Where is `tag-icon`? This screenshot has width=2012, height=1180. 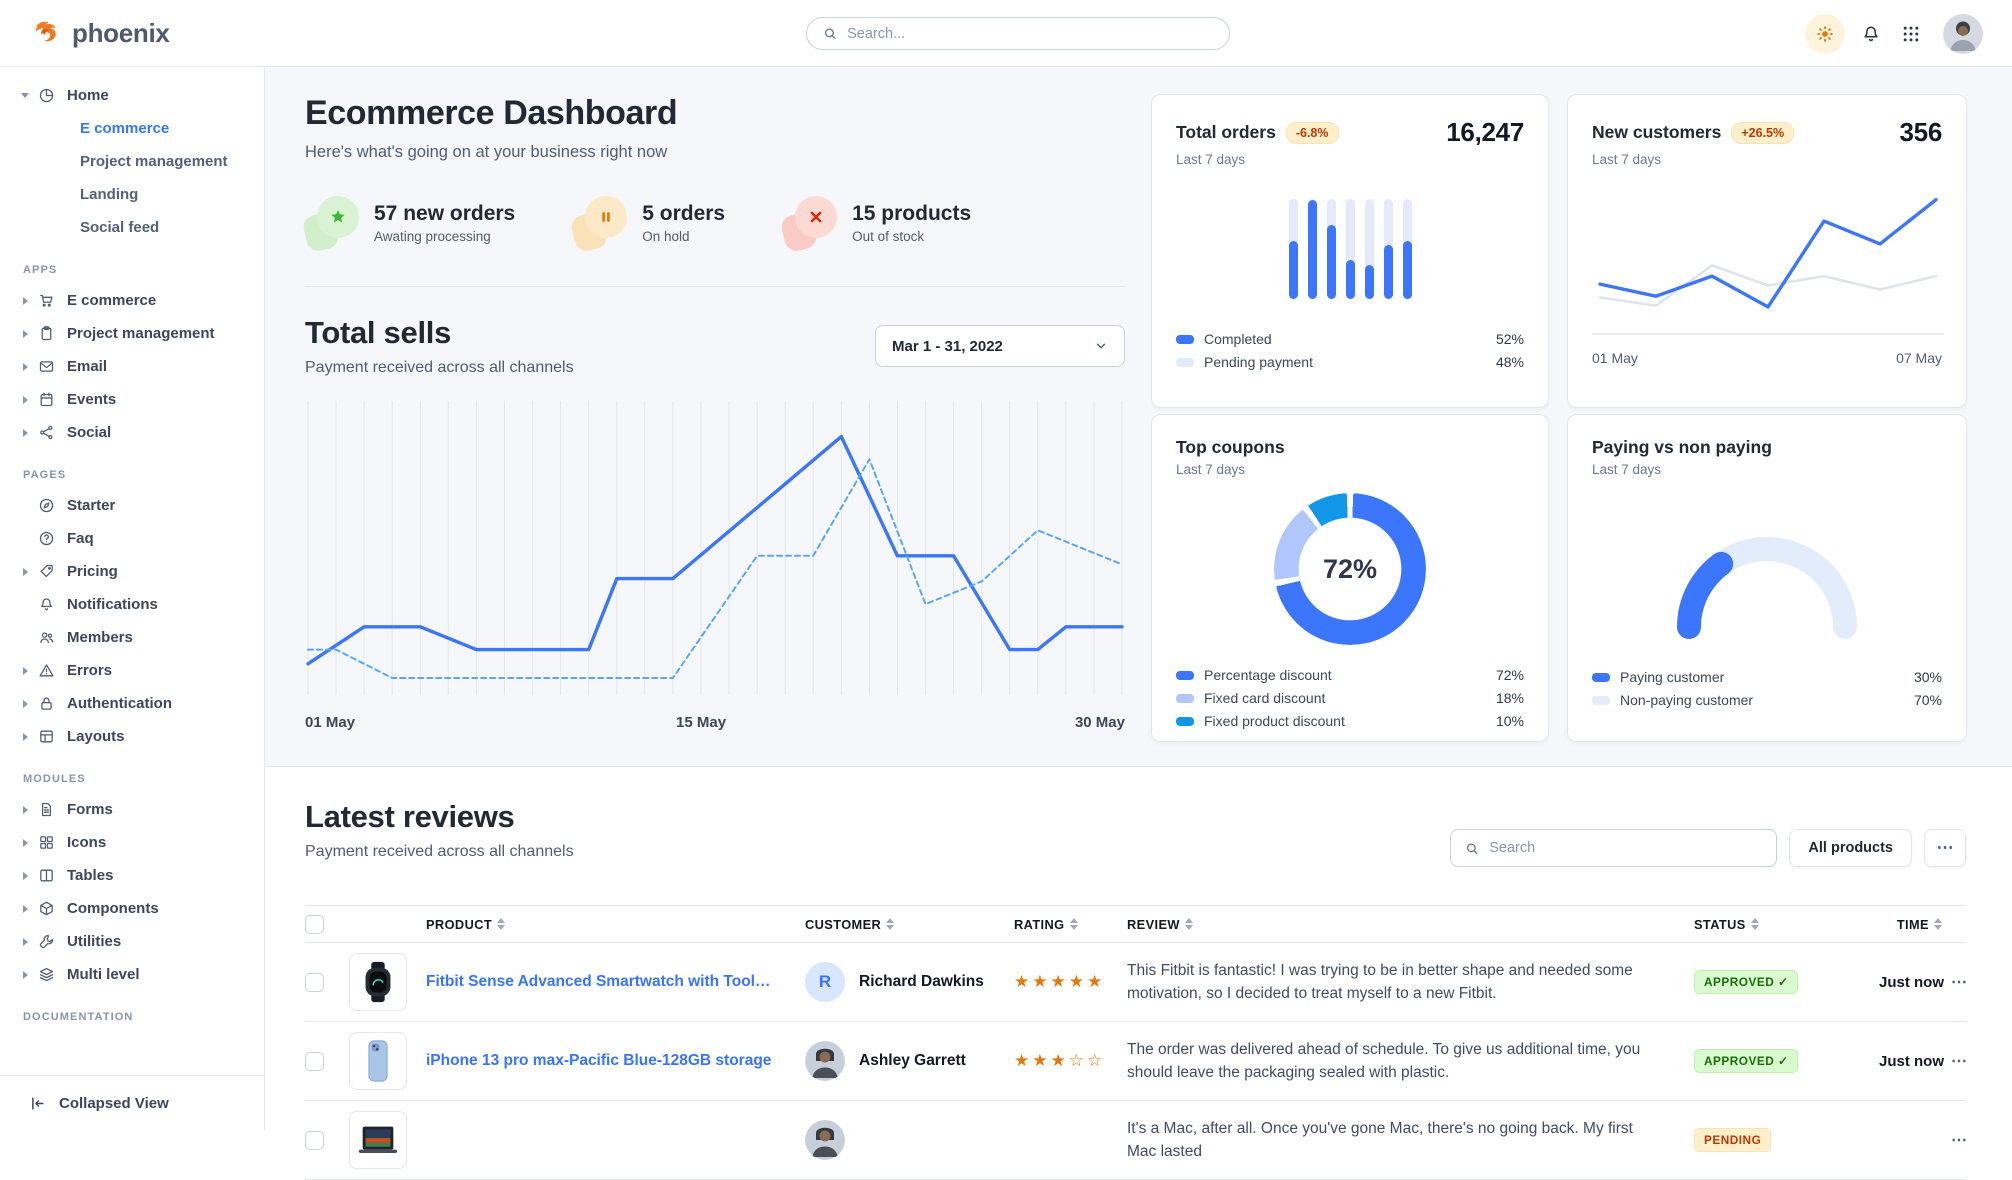
tag-icon is located at coordinates (46, 571).